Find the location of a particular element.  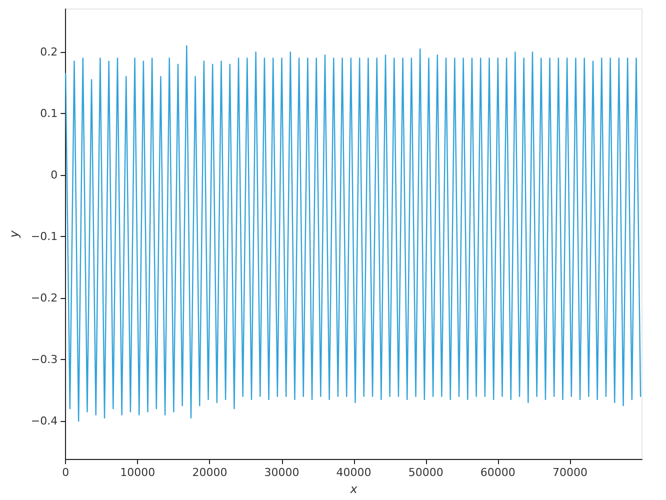

y-tick-label: 0.1 is located at coordinates (49, 113).